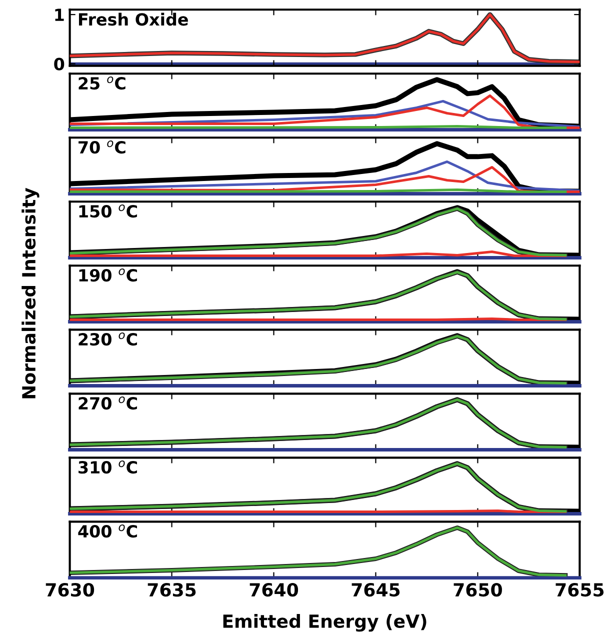  What do you see at coordinates (324, 623) in the screenshot?
I see `x-axis-title: Emitted Energy (eV)` at bounding box center [324, 623].